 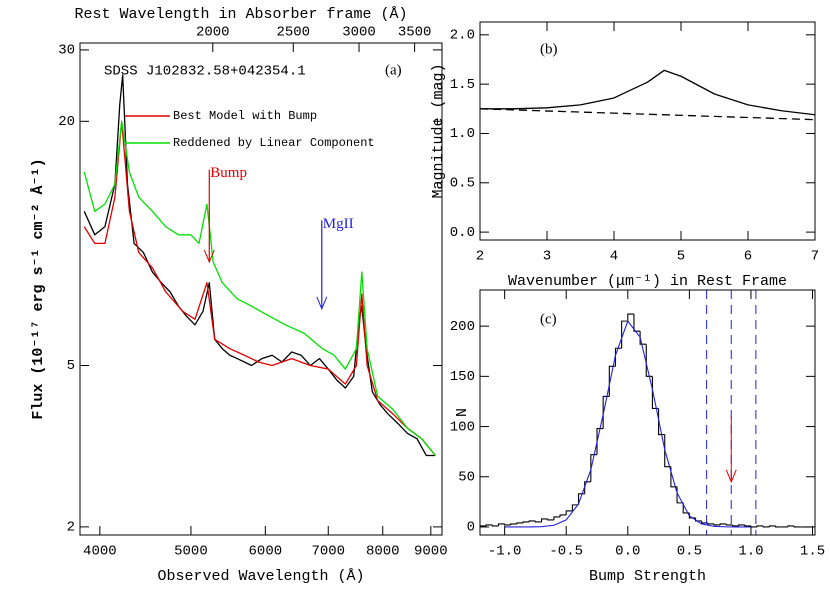 What do you see at coordinates (66, 51) in the screenshot?
I see `y-tick-label: 30` at bounding box center [66, 51].